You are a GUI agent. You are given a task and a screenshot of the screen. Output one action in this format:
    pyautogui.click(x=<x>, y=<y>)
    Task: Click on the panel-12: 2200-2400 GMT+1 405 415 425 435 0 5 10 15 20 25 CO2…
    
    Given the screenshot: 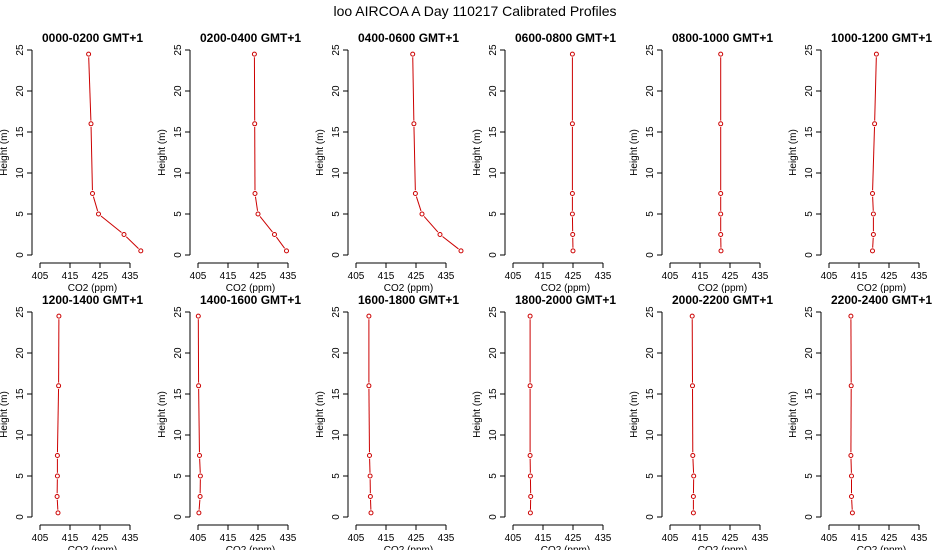 What is the action you would take?
    pyautogui.click(x=860, y=421)
    